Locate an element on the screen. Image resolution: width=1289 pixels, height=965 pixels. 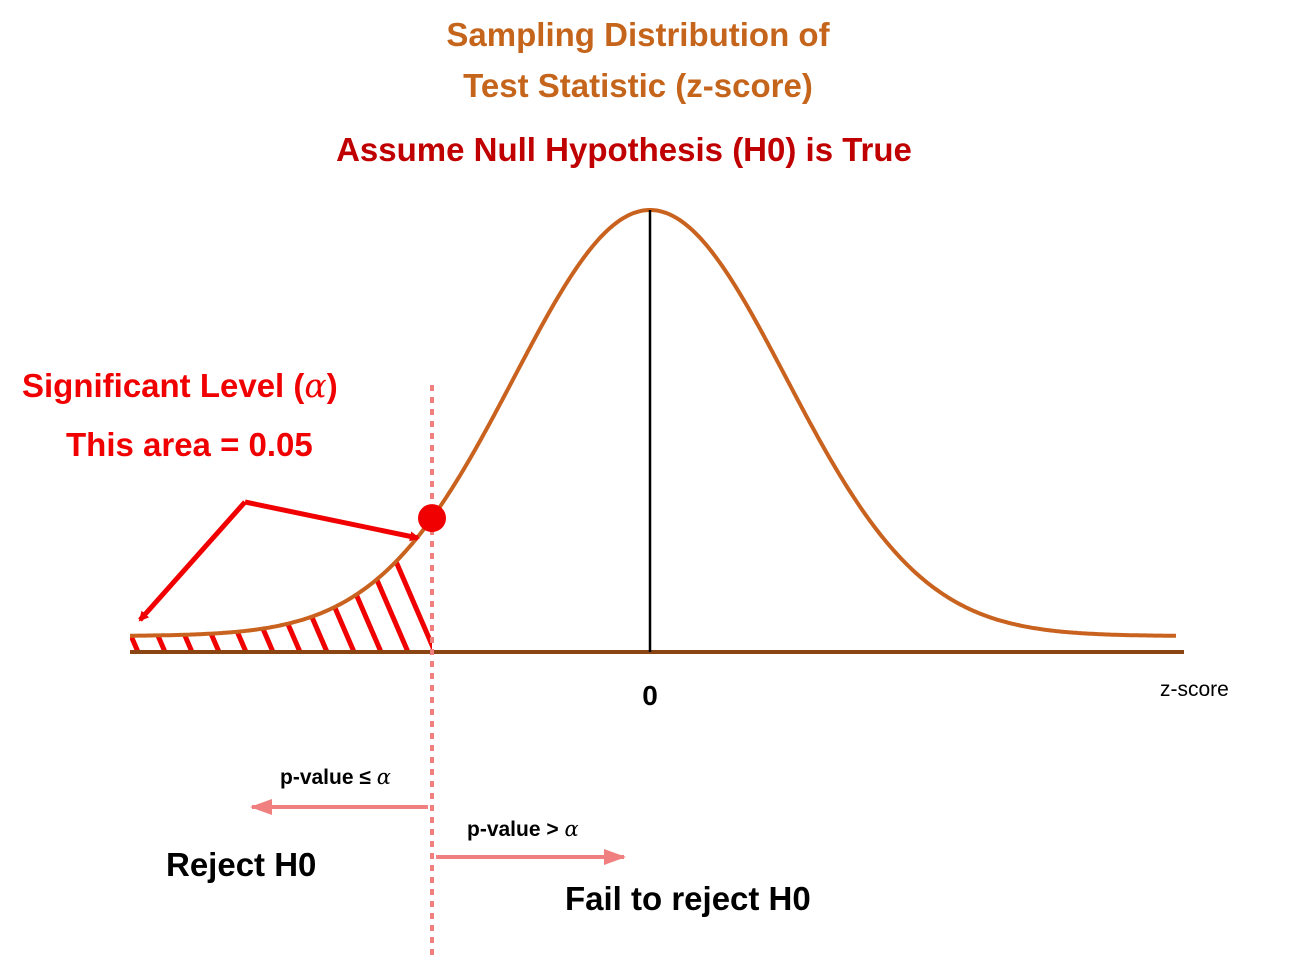
reject-h0-decision: Reject H0 is located at coordinates (241, 864).